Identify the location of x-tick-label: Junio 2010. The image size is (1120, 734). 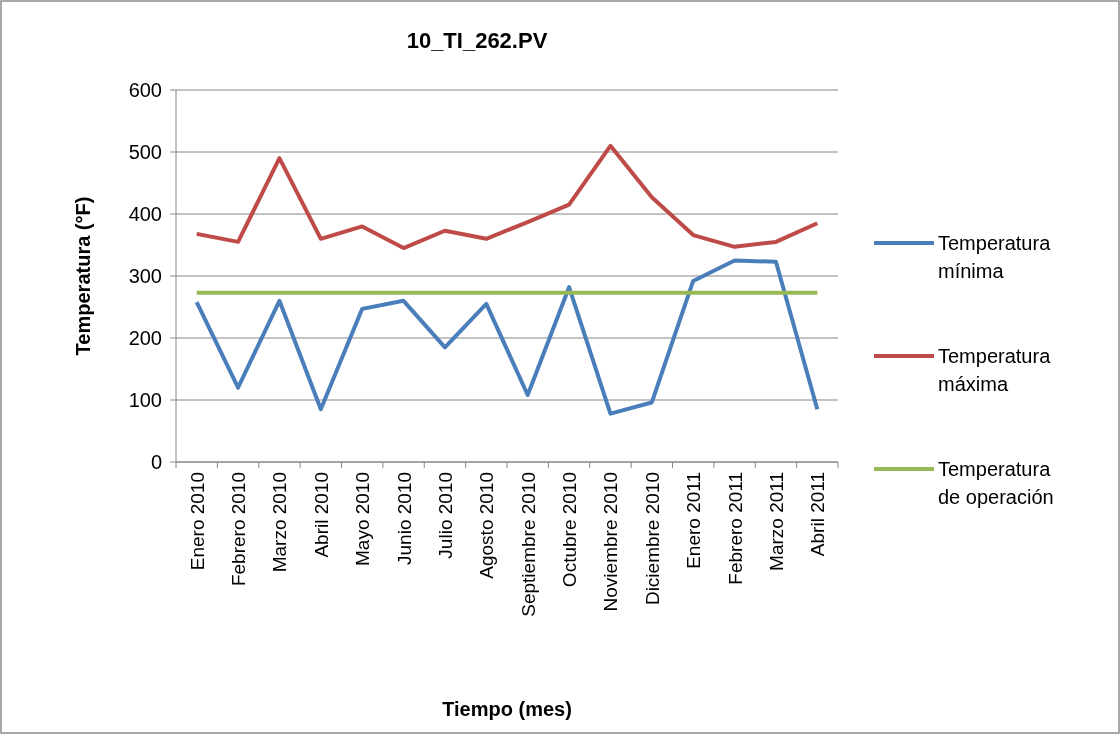
(404, 518).